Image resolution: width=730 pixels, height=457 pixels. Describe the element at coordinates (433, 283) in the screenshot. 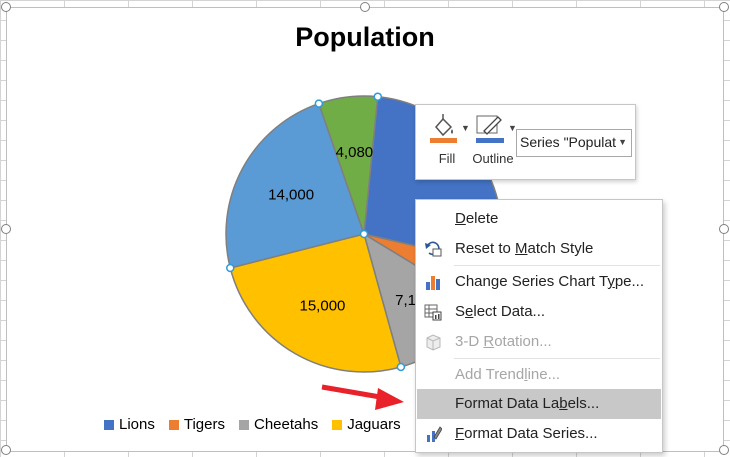

I see `bar-chart-icon` at that location.